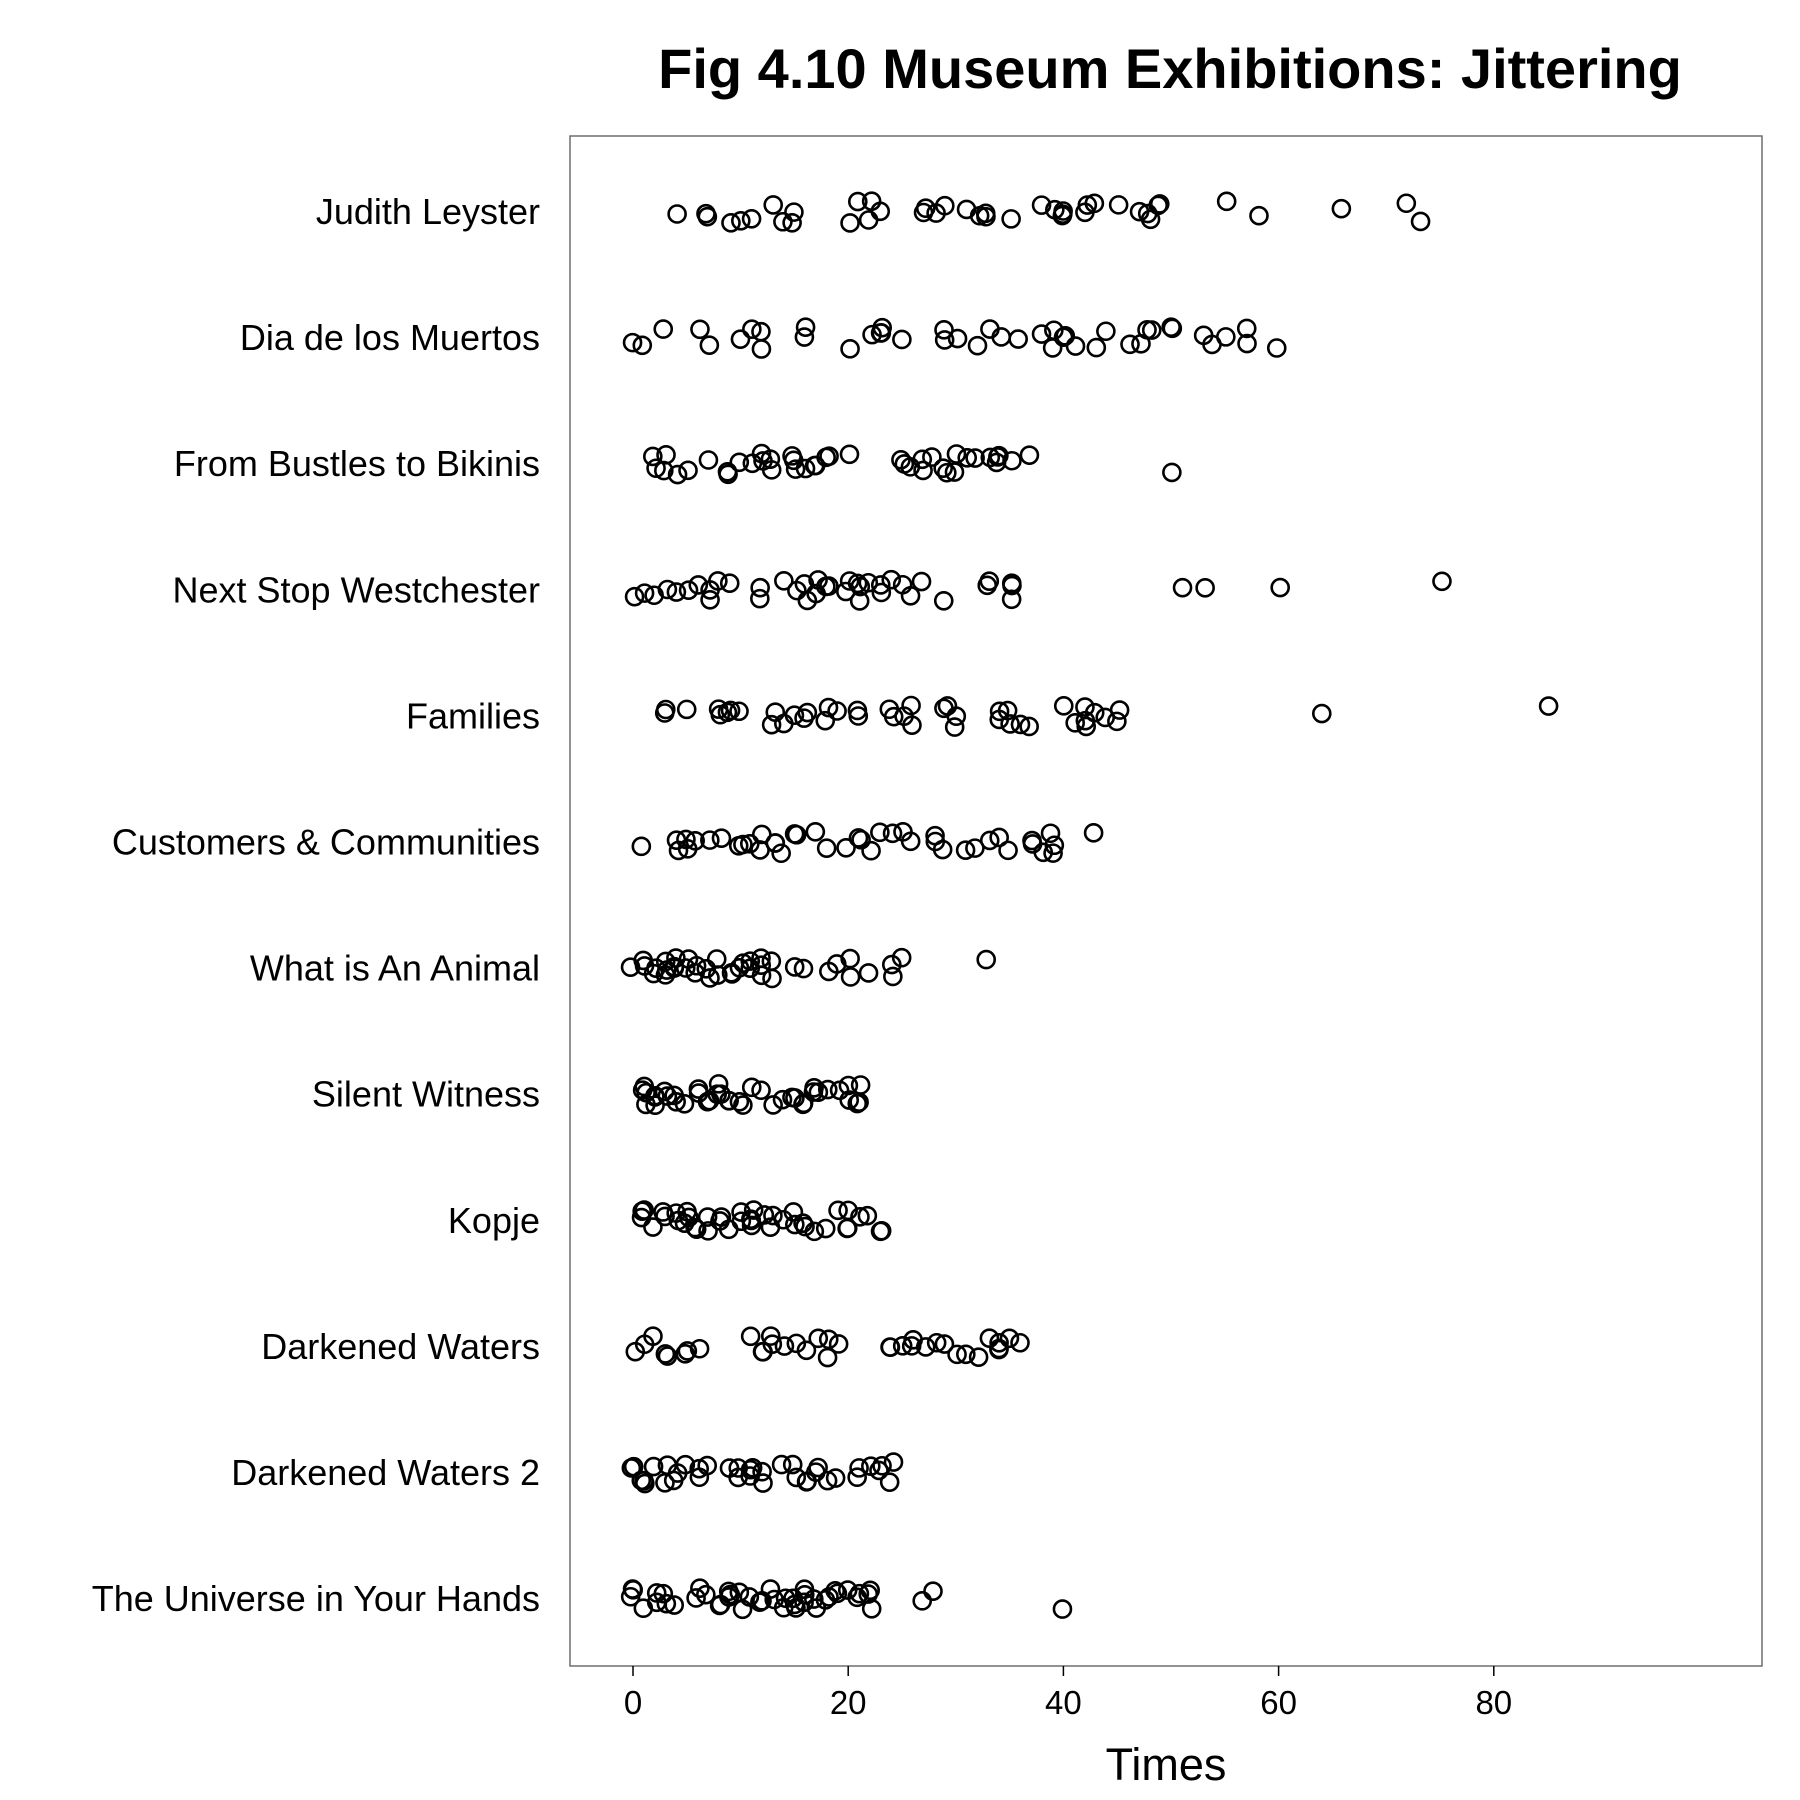  Describe the element at coordinates (1166, 1764) in the screenshot. I see `x-axis-title: Times` at that location.